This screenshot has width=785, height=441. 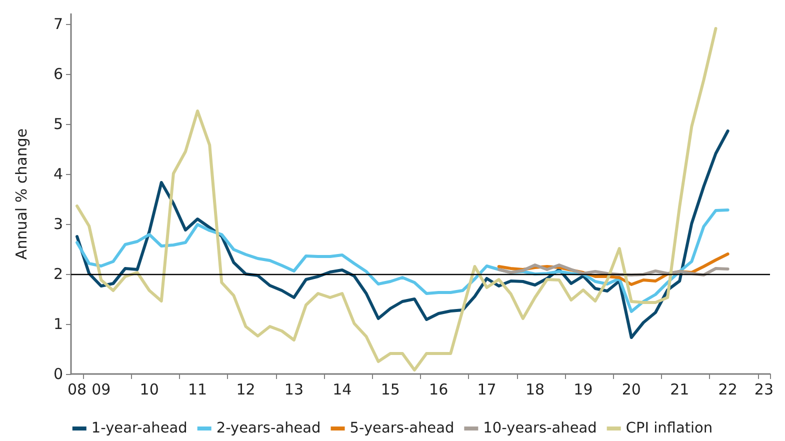 I want to click on x-tick-label: 10, so click(x=149, y=389).